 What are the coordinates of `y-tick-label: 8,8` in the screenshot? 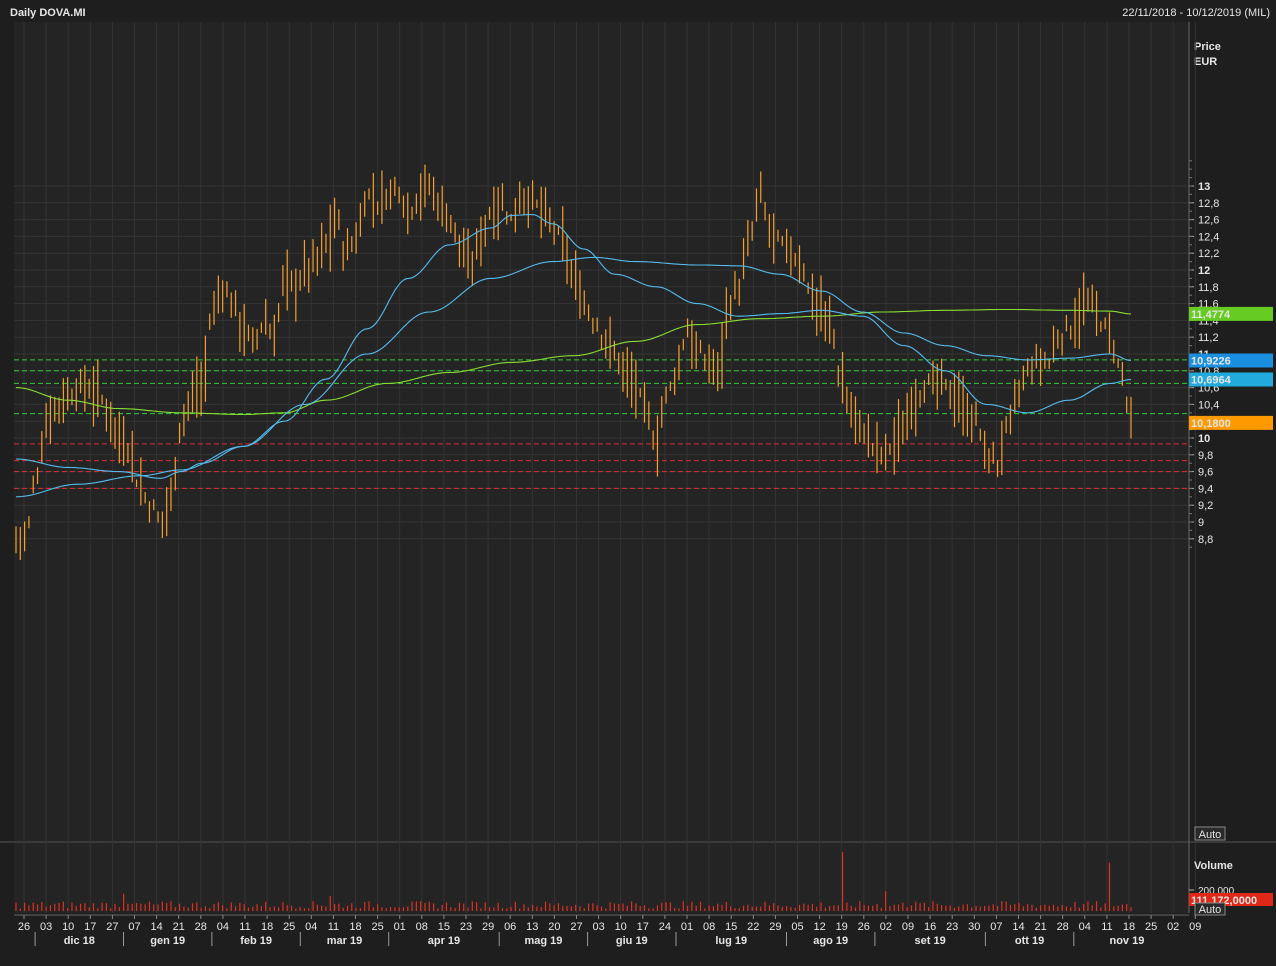 It's located at (1205, 540).